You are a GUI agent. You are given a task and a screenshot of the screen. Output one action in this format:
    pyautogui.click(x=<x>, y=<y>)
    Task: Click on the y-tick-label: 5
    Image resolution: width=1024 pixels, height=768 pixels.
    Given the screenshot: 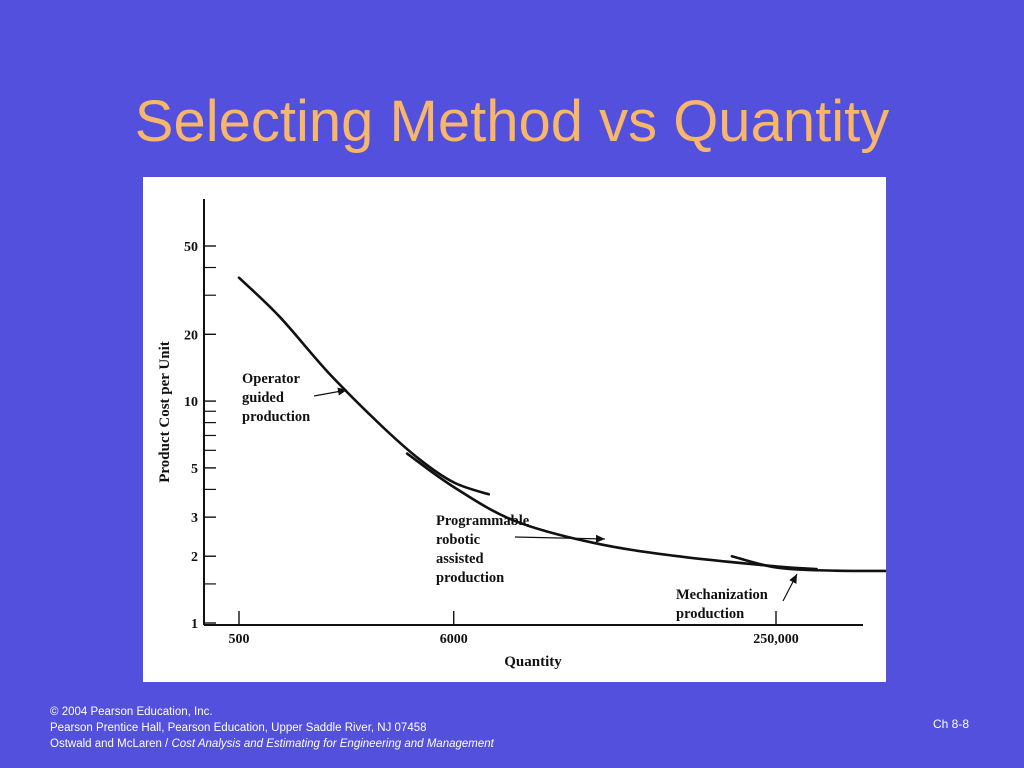 What is the action you would take?
    pyautogui.click(x=194, y=469)
    